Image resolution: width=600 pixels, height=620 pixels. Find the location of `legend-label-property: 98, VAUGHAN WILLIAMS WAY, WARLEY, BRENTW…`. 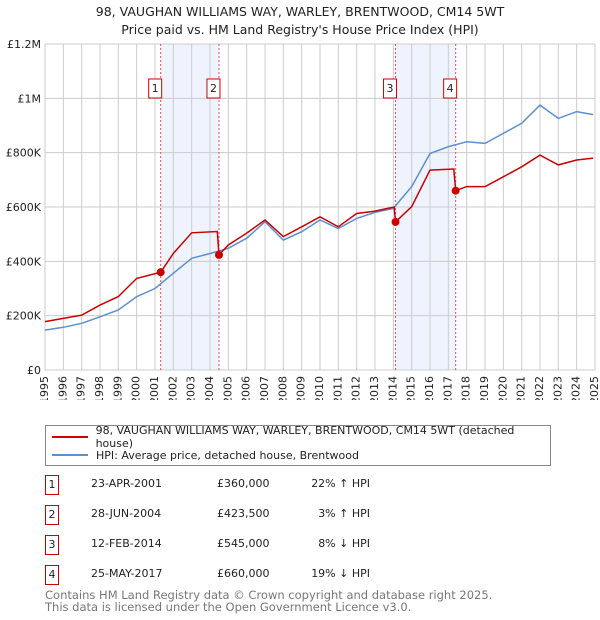

legend-label-property: 98, VAUGHAN WILLIAMS WAY, WARLEY, BRENTW… is located at coordinates (305, 437).